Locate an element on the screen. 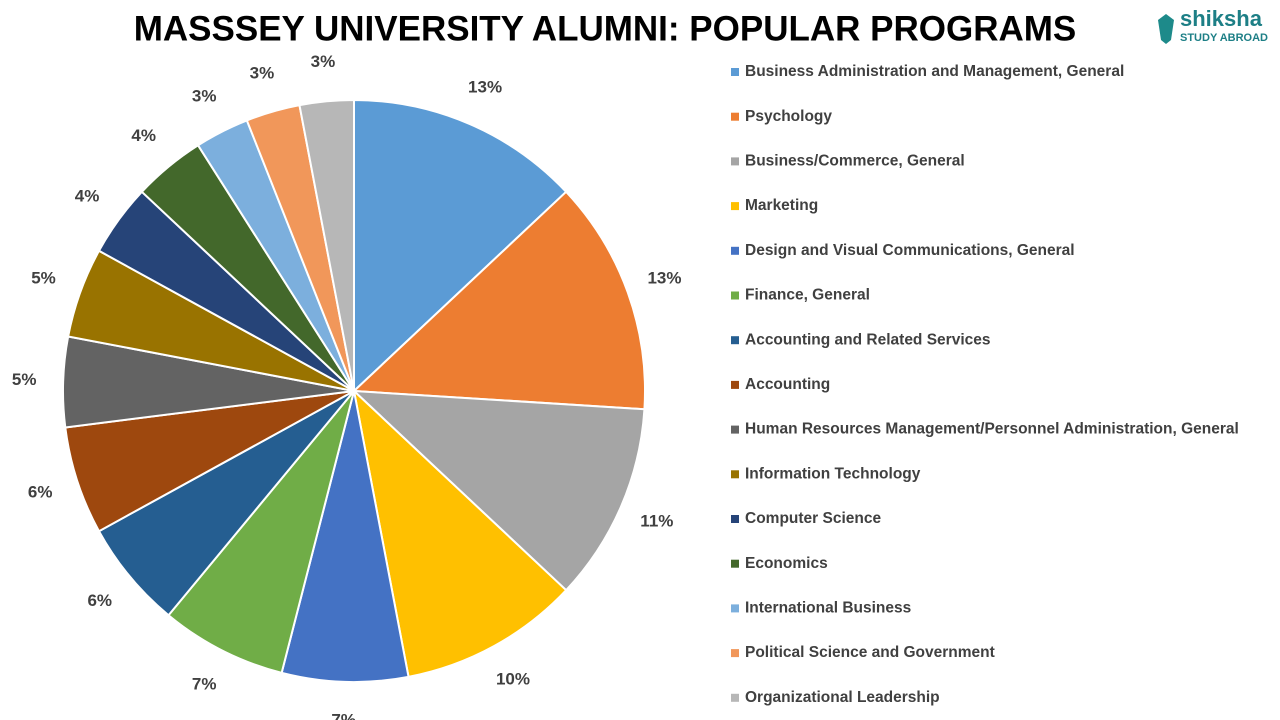  logo-name: shiksha is located at coordinates (1221, 18).